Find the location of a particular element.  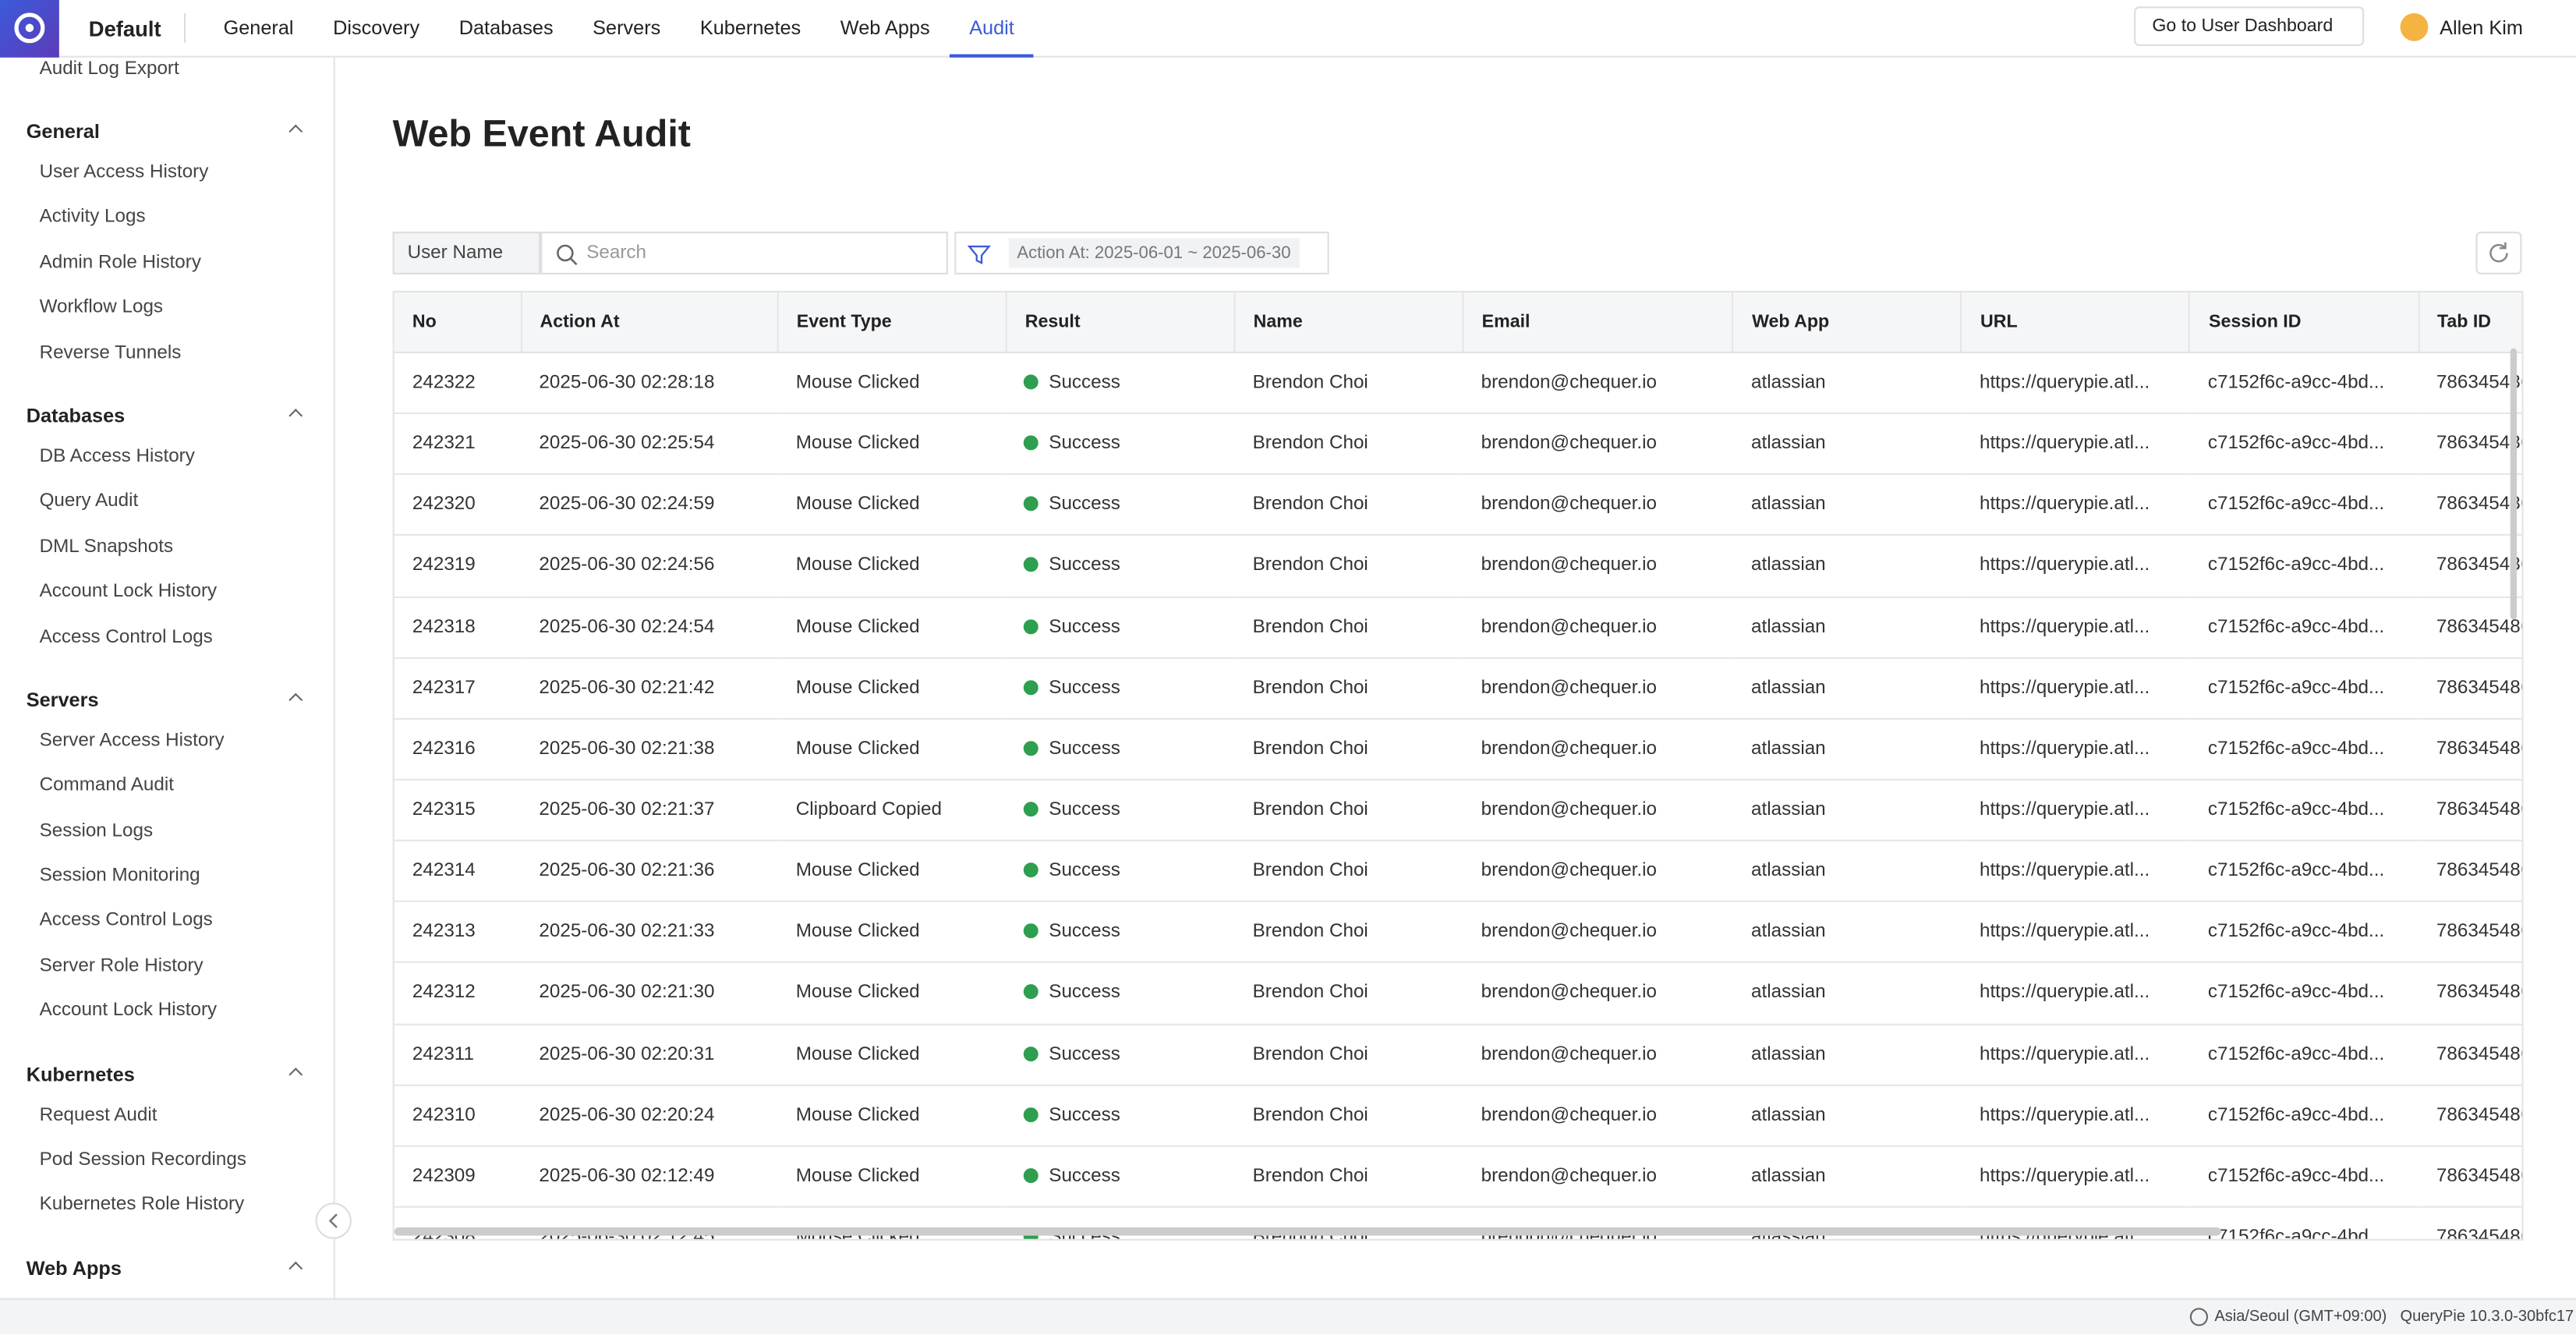

sidebar-item: Admin Role History is located at coordinates (167, 267).